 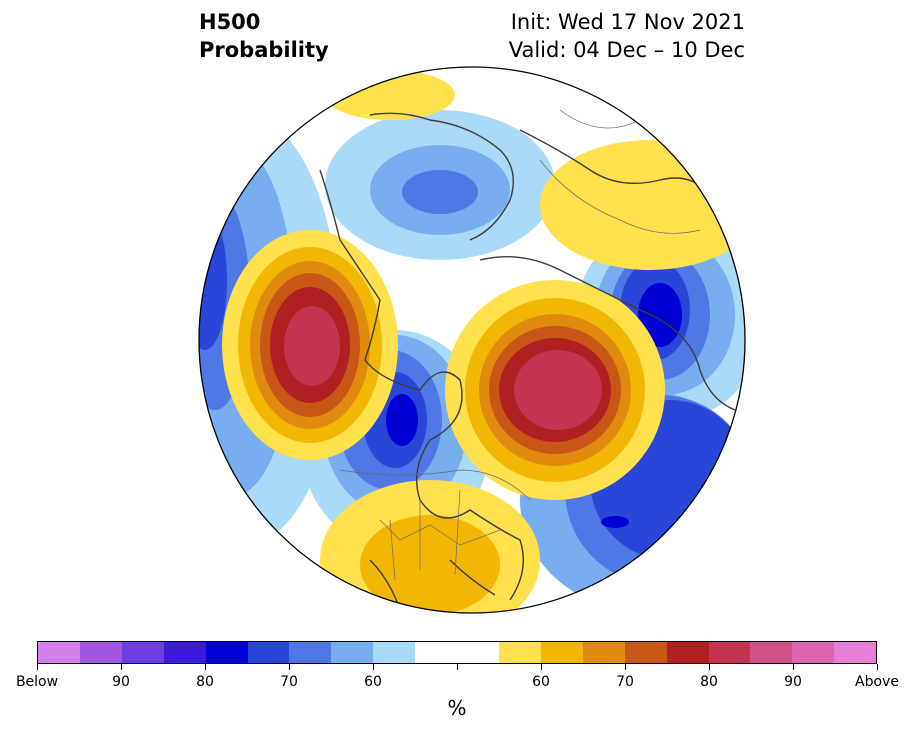 I want to click on colorbar-tick-label: Below, so click(x=37, y=682).